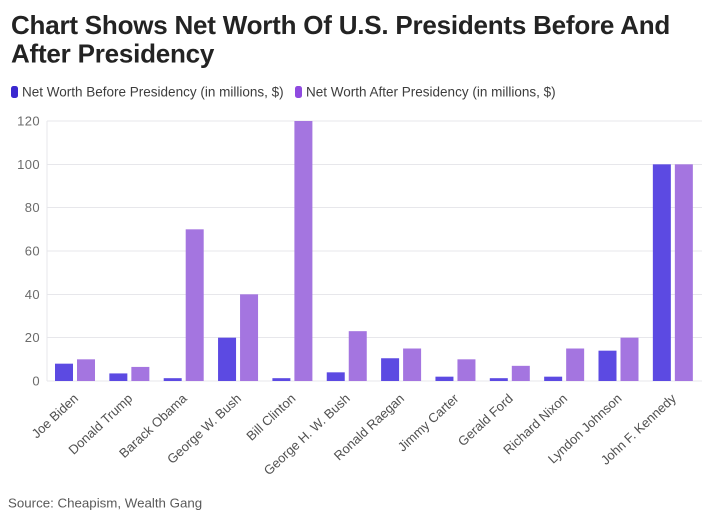 This screenshot has height=521, width=720. I want to click on svg-text: 0, so click(36, 381).